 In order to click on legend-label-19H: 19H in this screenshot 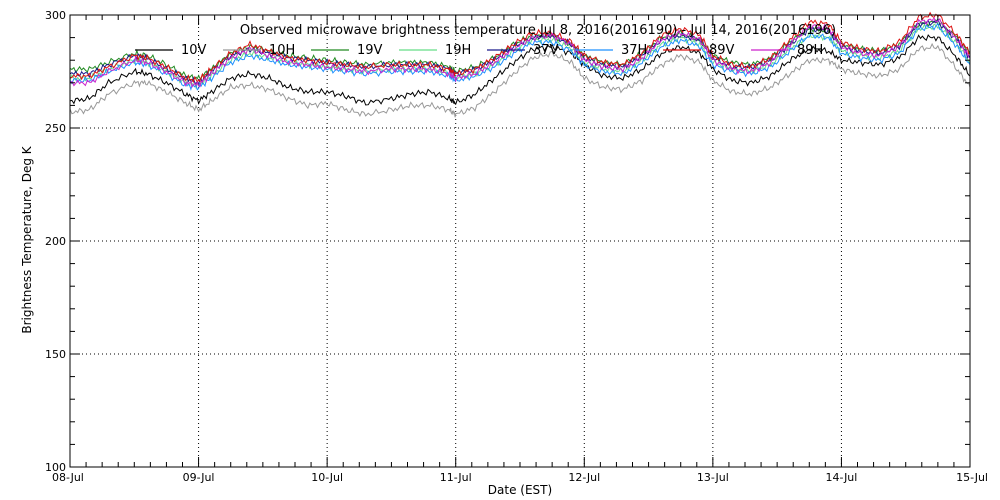, I will do `click(458, 50)`.